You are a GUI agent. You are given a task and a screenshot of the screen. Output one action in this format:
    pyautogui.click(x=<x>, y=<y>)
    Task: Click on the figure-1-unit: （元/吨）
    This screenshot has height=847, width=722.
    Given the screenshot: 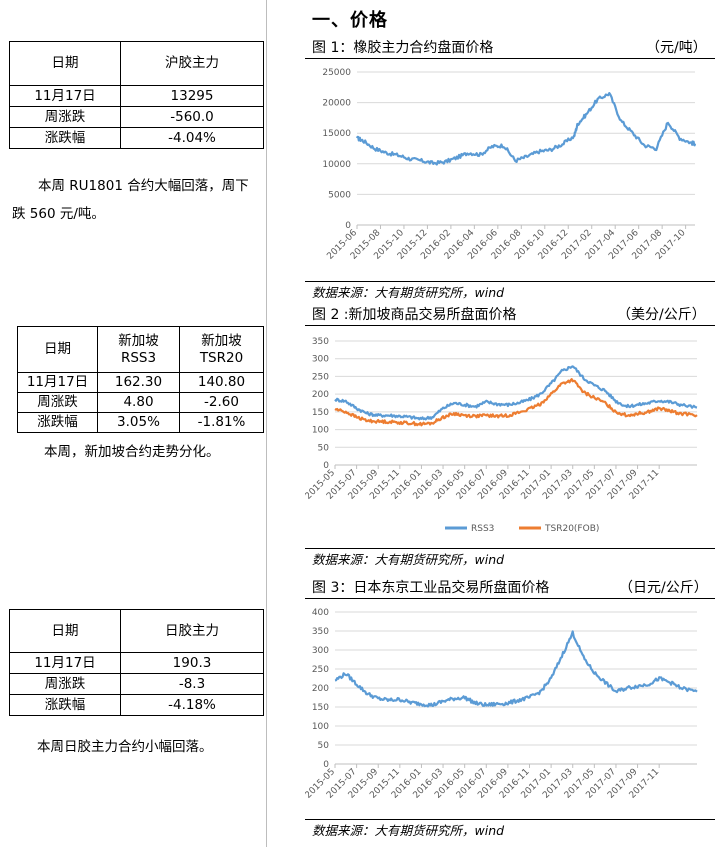 What is the action you would take?
    pyautogui.click(x=676, y=48)
    